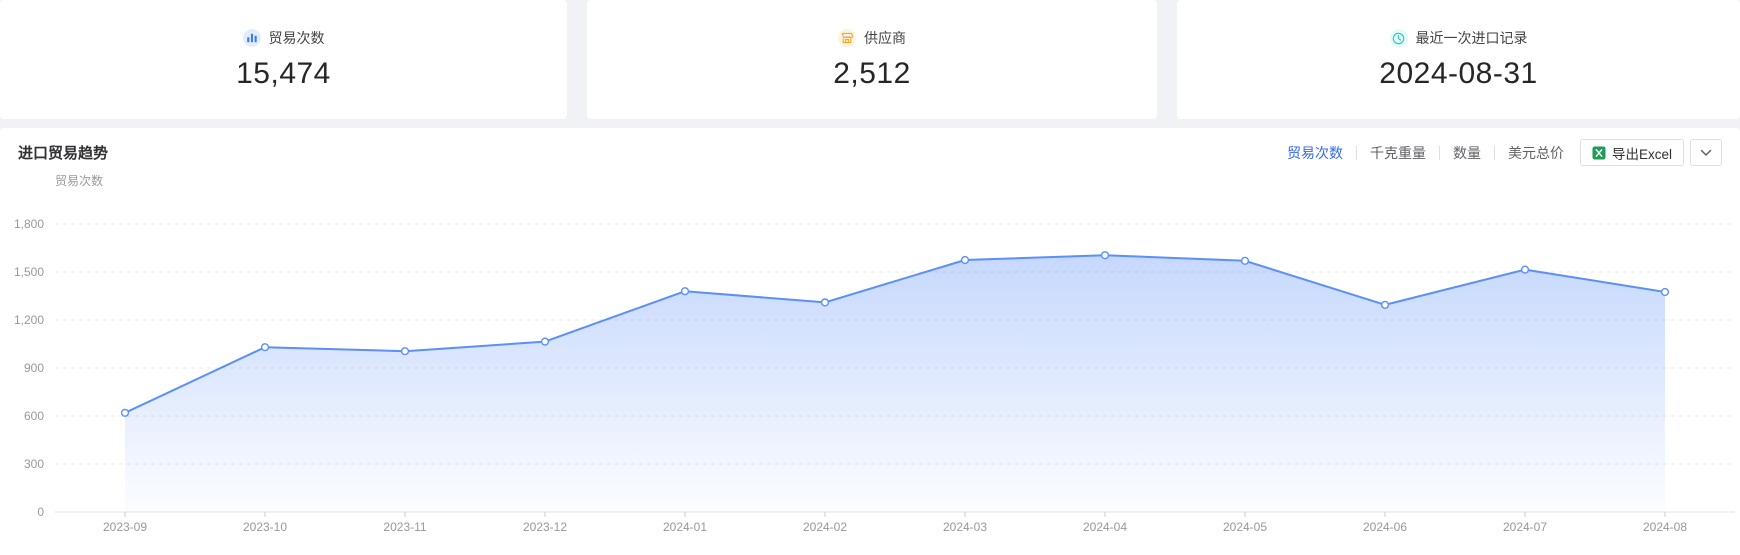  What do you see at coordinates (1397, 152) in the screenshot?
I see `tab-kg-weight: 千克重量` at bounding box center [1397, 152].